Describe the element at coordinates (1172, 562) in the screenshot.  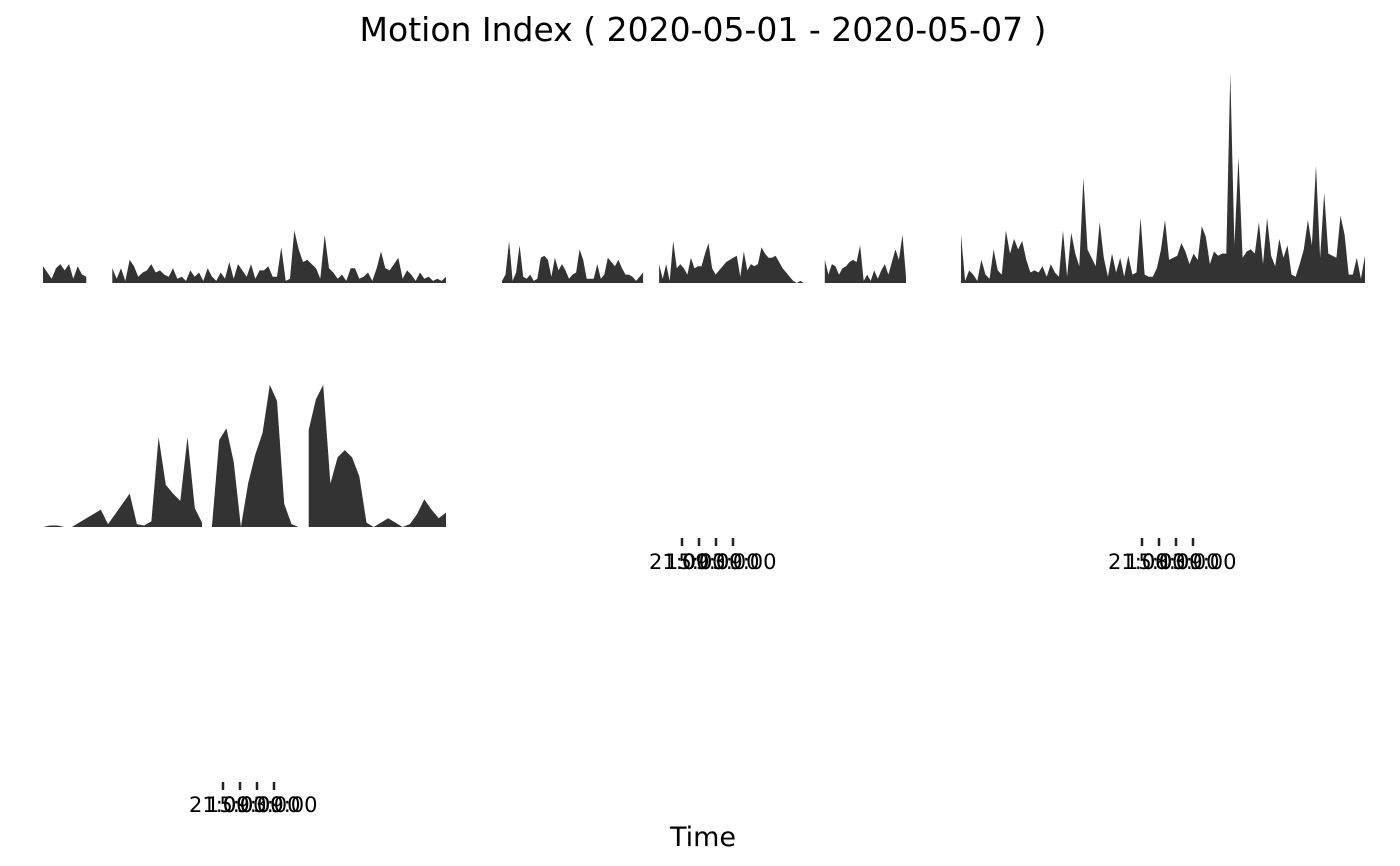
I see `x-tick-label: 08:00` at that location.